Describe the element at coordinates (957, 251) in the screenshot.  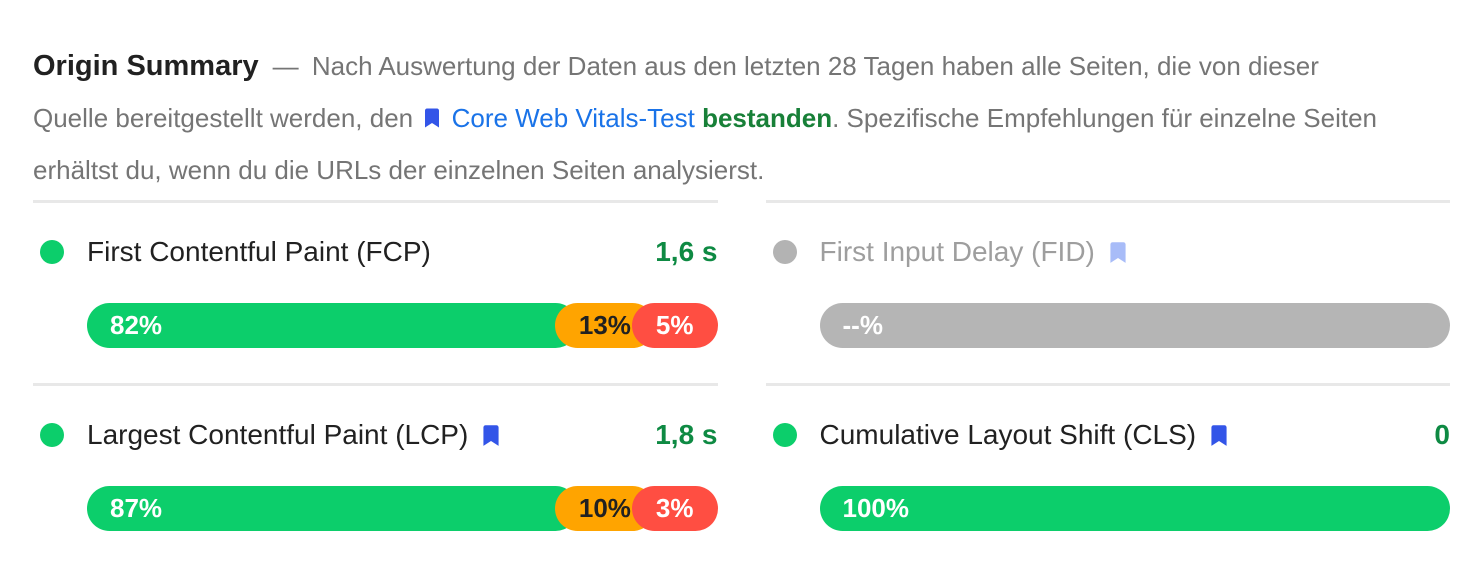
I see `metric-title-fid: First Input Delay (FID)` at that location.